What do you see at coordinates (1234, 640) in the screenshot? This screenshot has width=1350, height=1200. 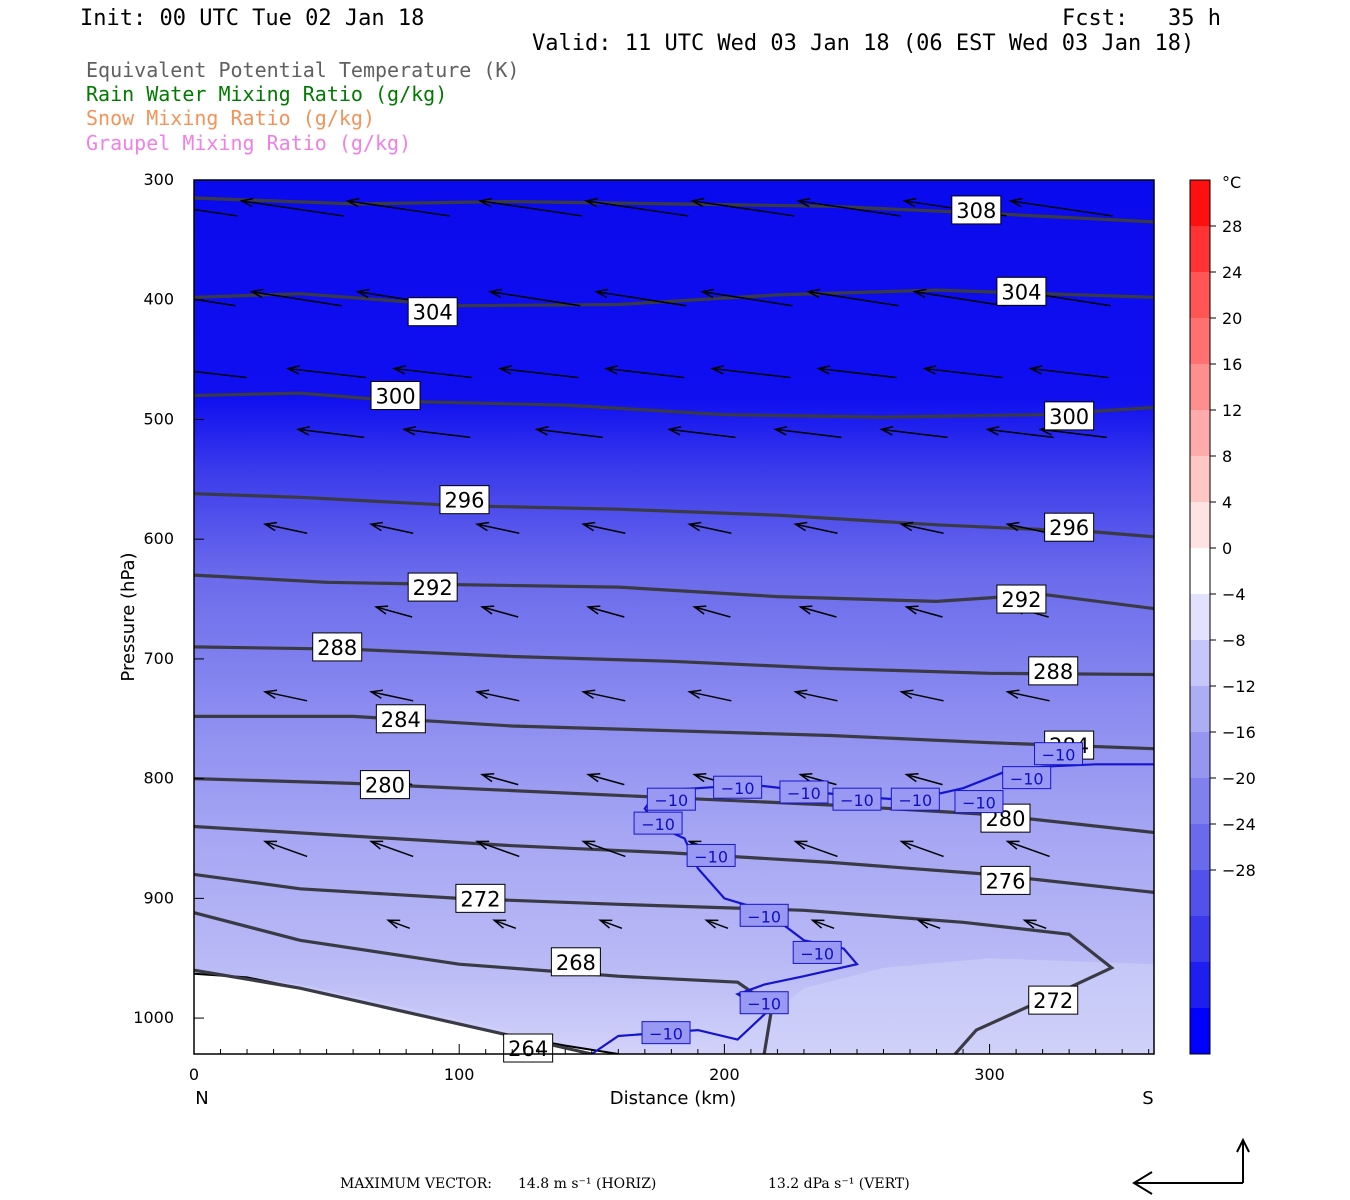 I see `colorbar-tick-label: −8` at bounding box center [1234, 640].